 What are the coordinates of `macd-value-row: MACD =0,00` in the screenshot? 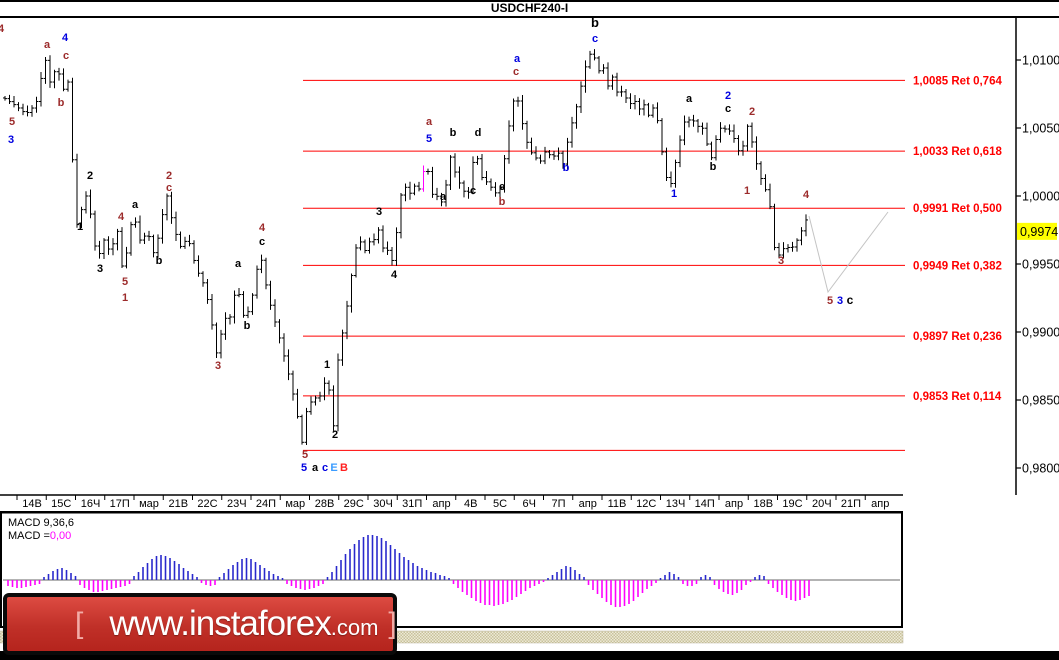 It's located at (40, 536).